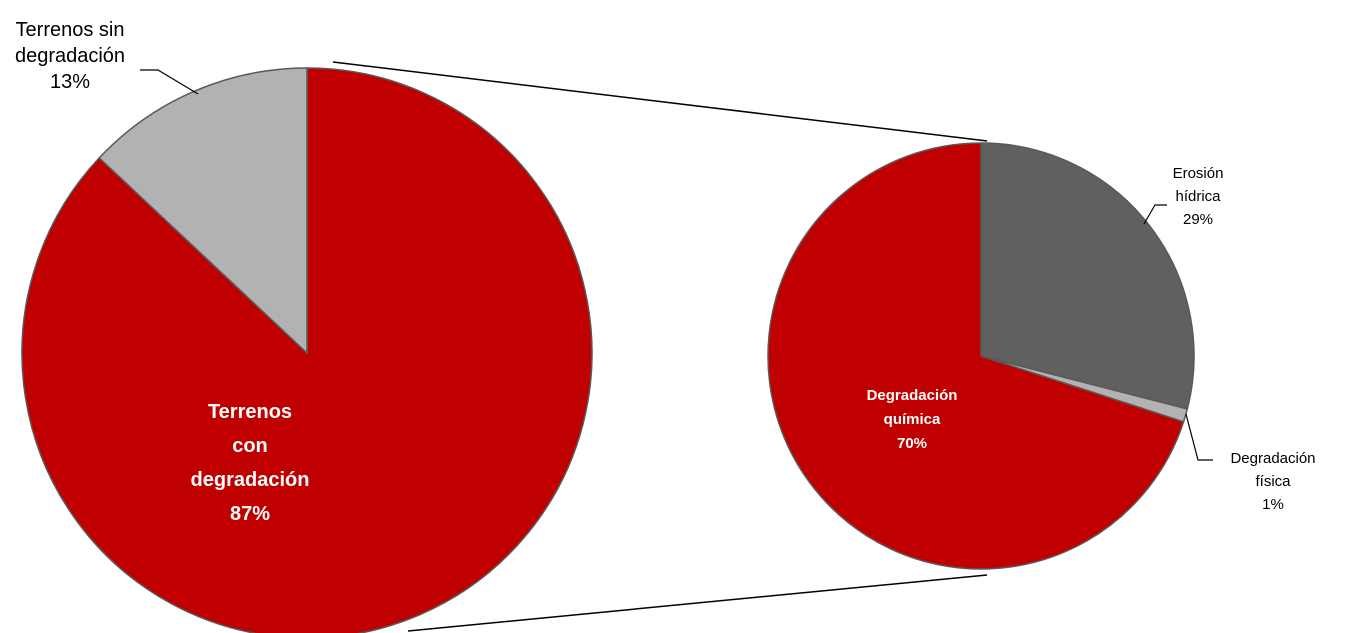 Image resolution: width=1345 pixels, height=633 pixels. Describe the element at coordinates (1155, 214) in the screenshot. I see `leader-line-erosion-hidrica` at that location.